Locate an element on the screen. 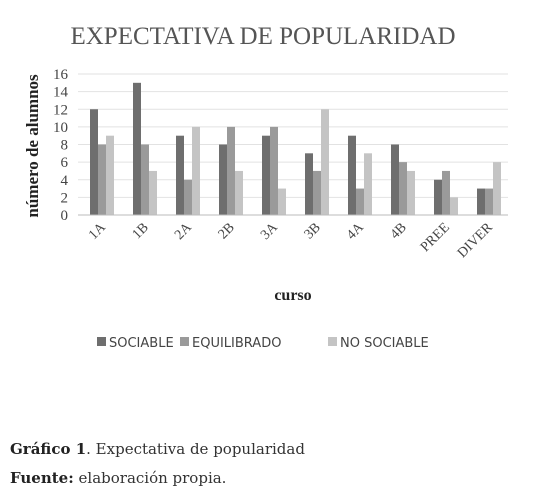  bar-4A-equilibrado is located at coordinates (360, 201).